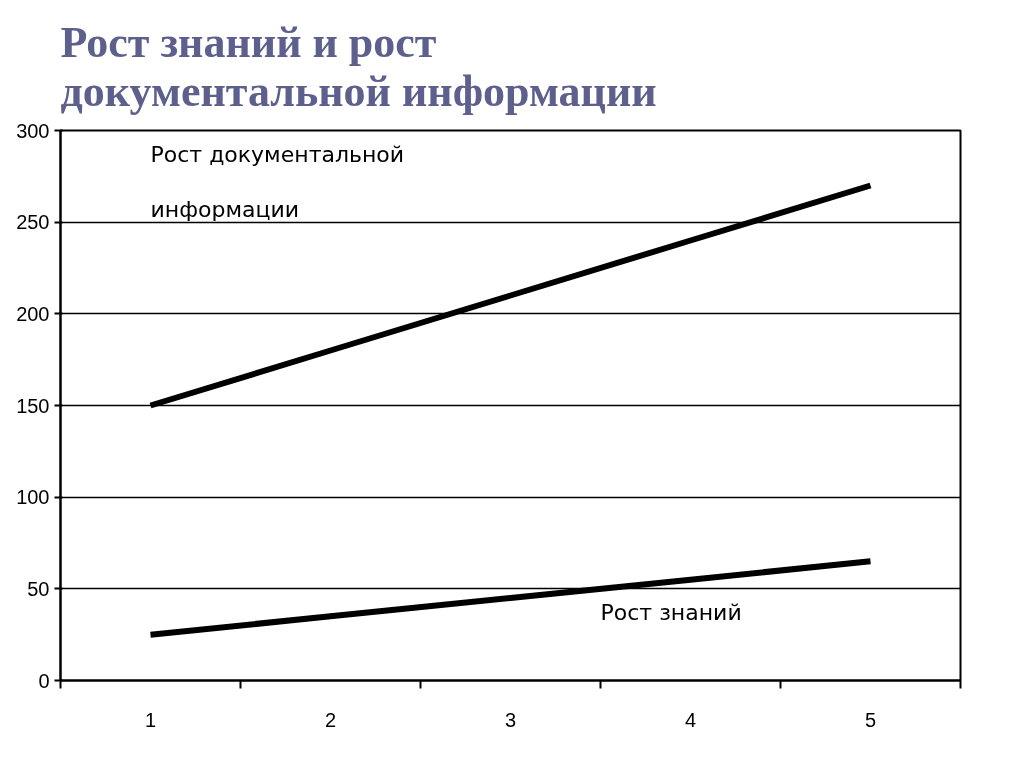 This screenshot has height=768, width=1024. Describe the element at coordinates (33, 313) in the screenshot. I see `y-tick-label: 200` at that location.